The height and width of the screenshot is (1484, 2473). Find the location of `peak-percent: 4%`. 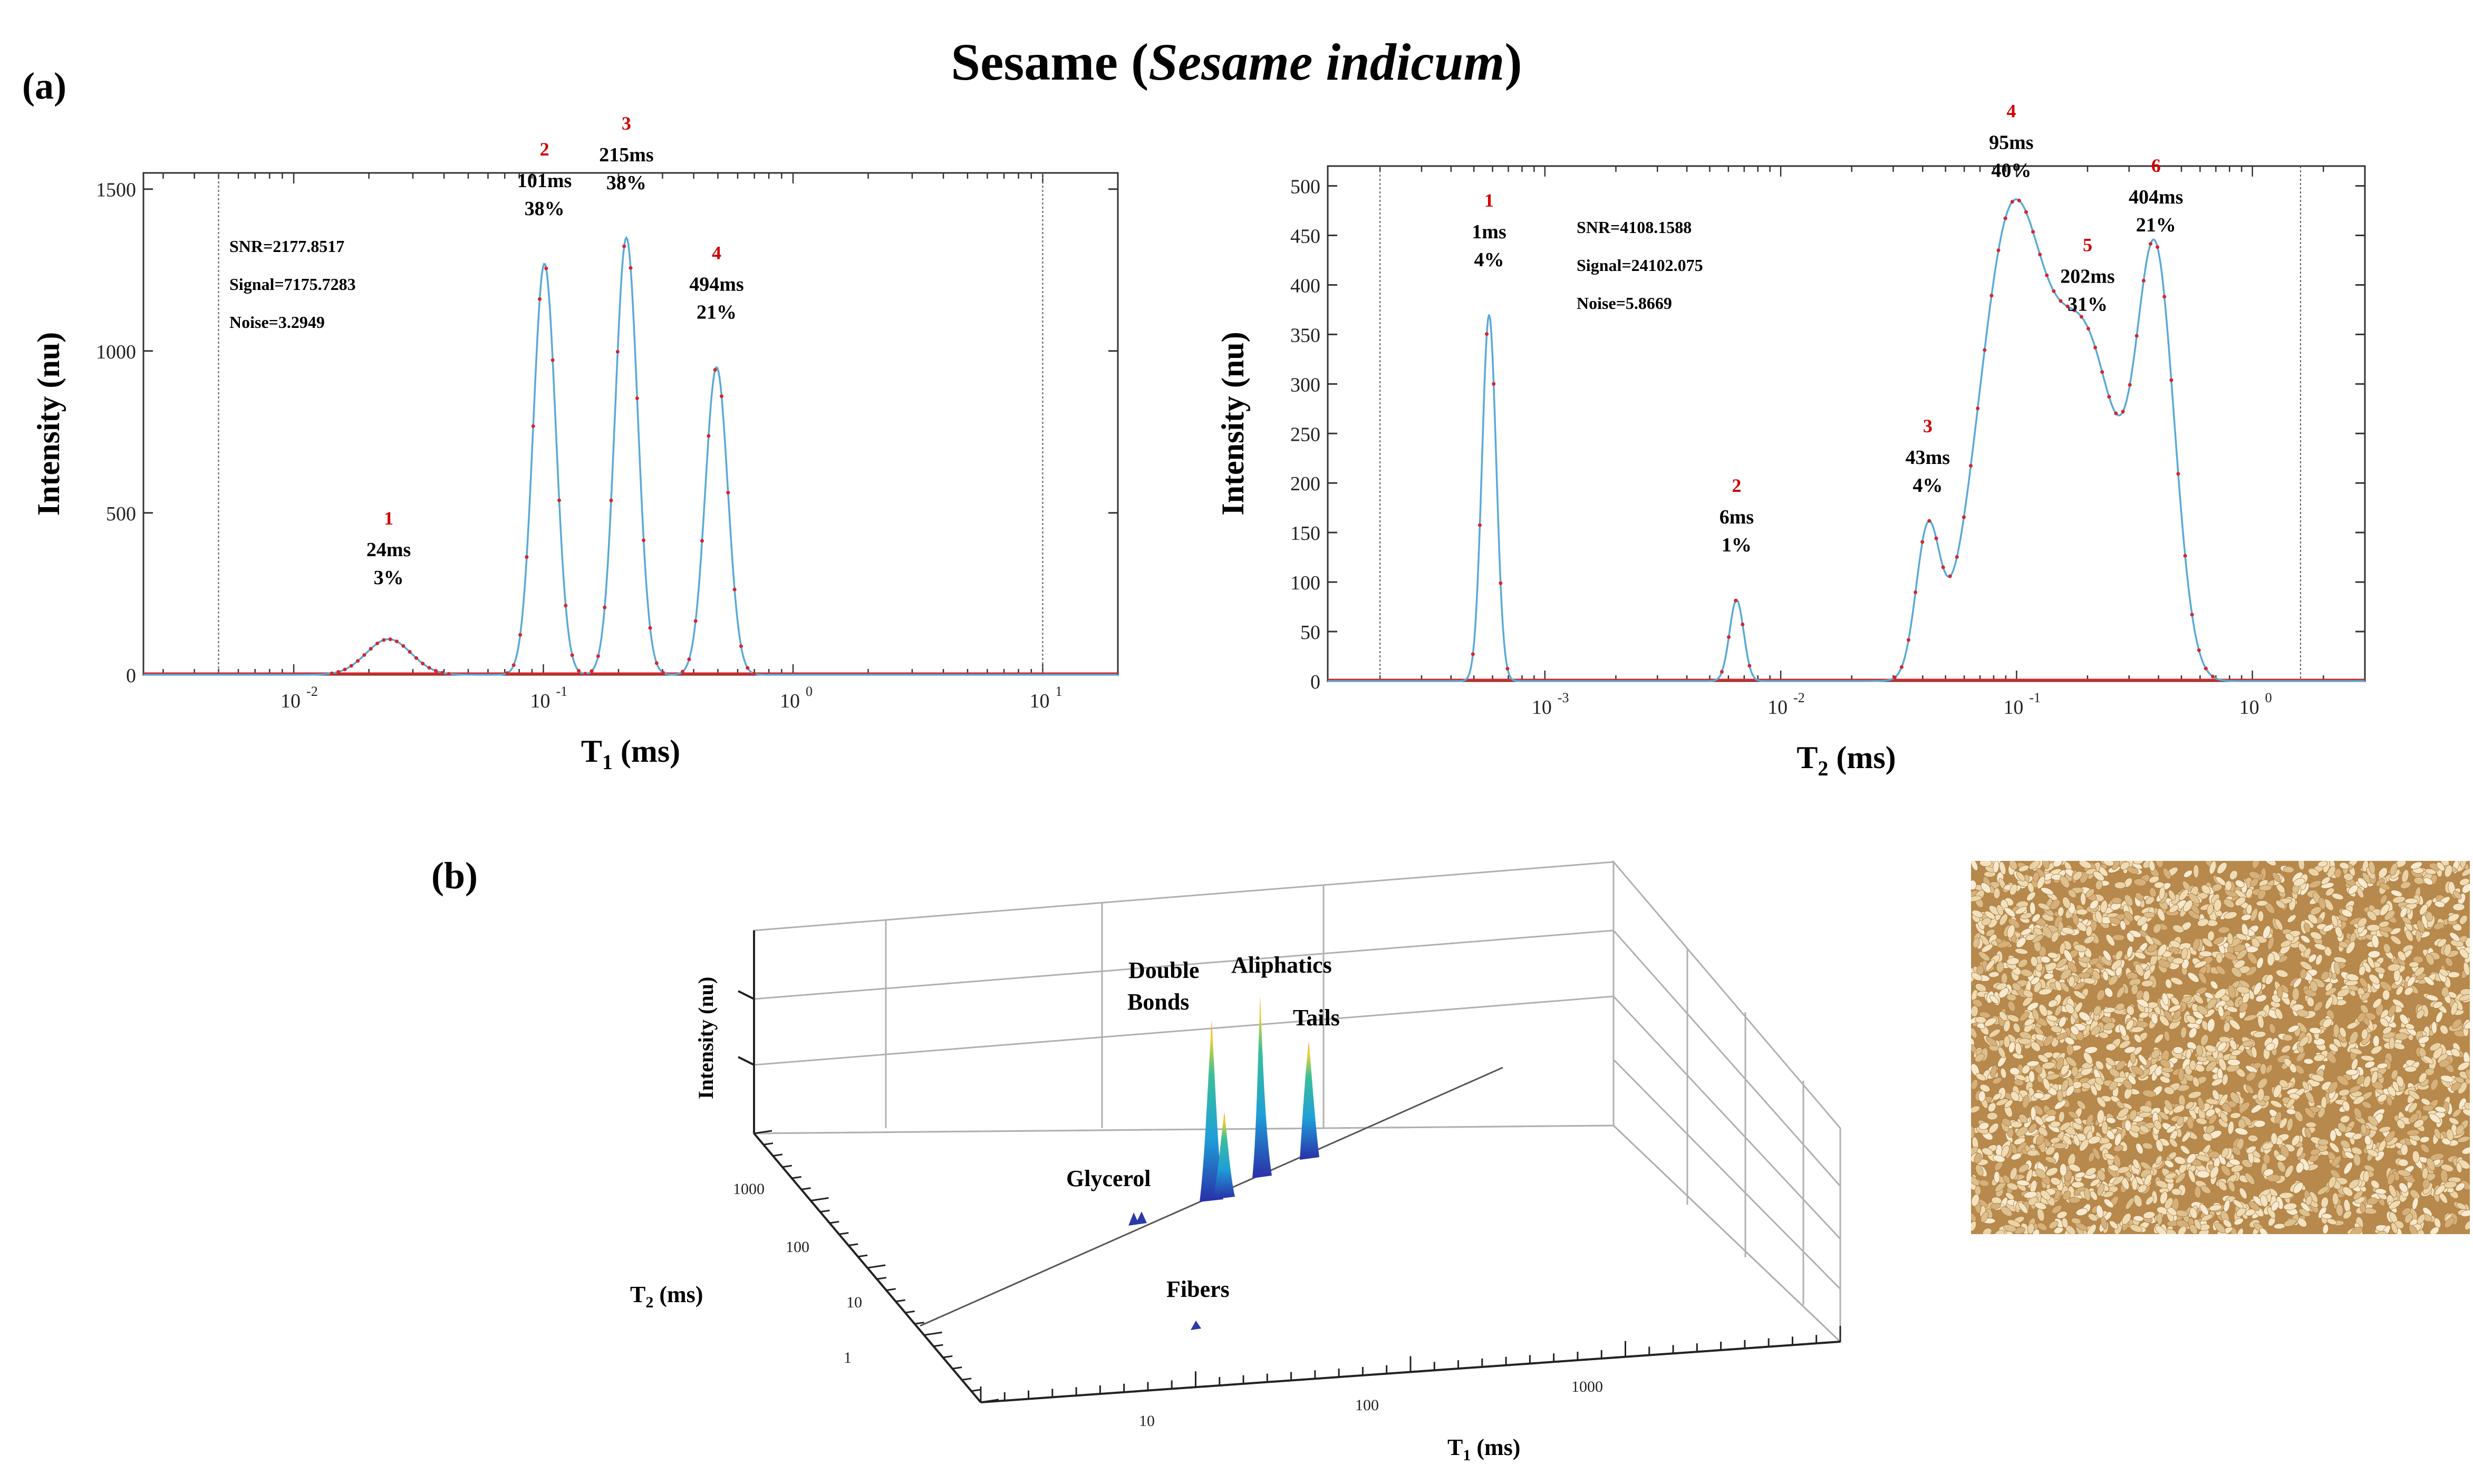

peak-percent: 4% is located at coordinates (1927, 485).